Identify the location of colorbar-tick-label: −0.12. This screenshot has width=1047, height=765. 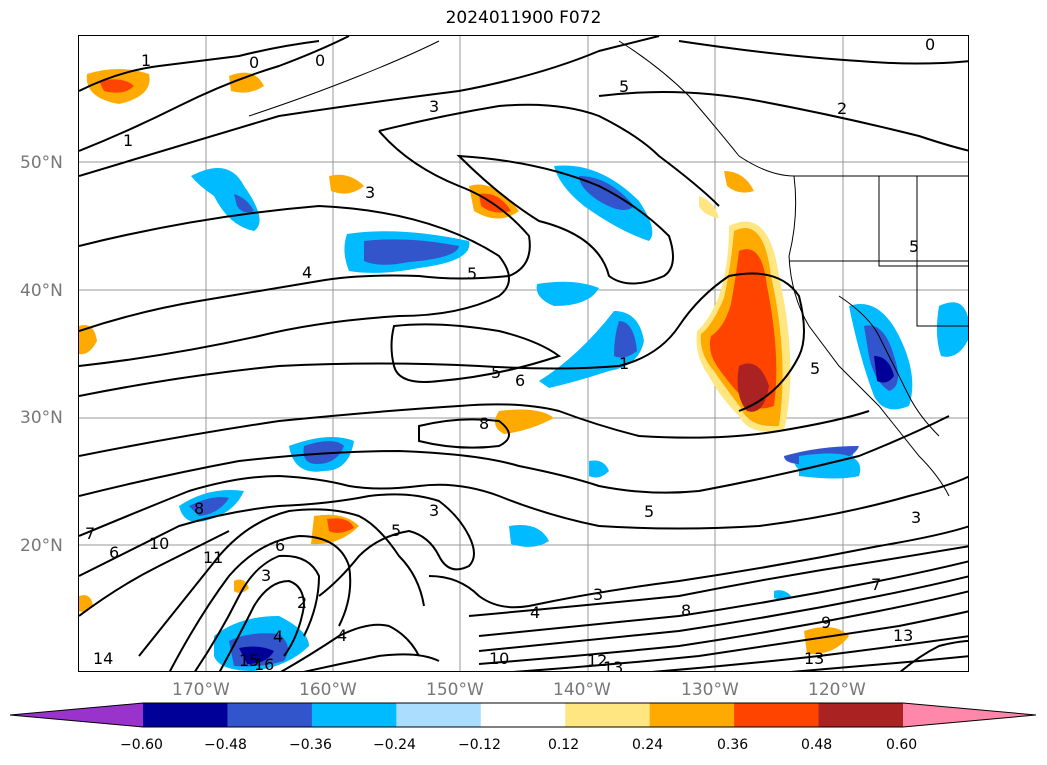
(479, 745).